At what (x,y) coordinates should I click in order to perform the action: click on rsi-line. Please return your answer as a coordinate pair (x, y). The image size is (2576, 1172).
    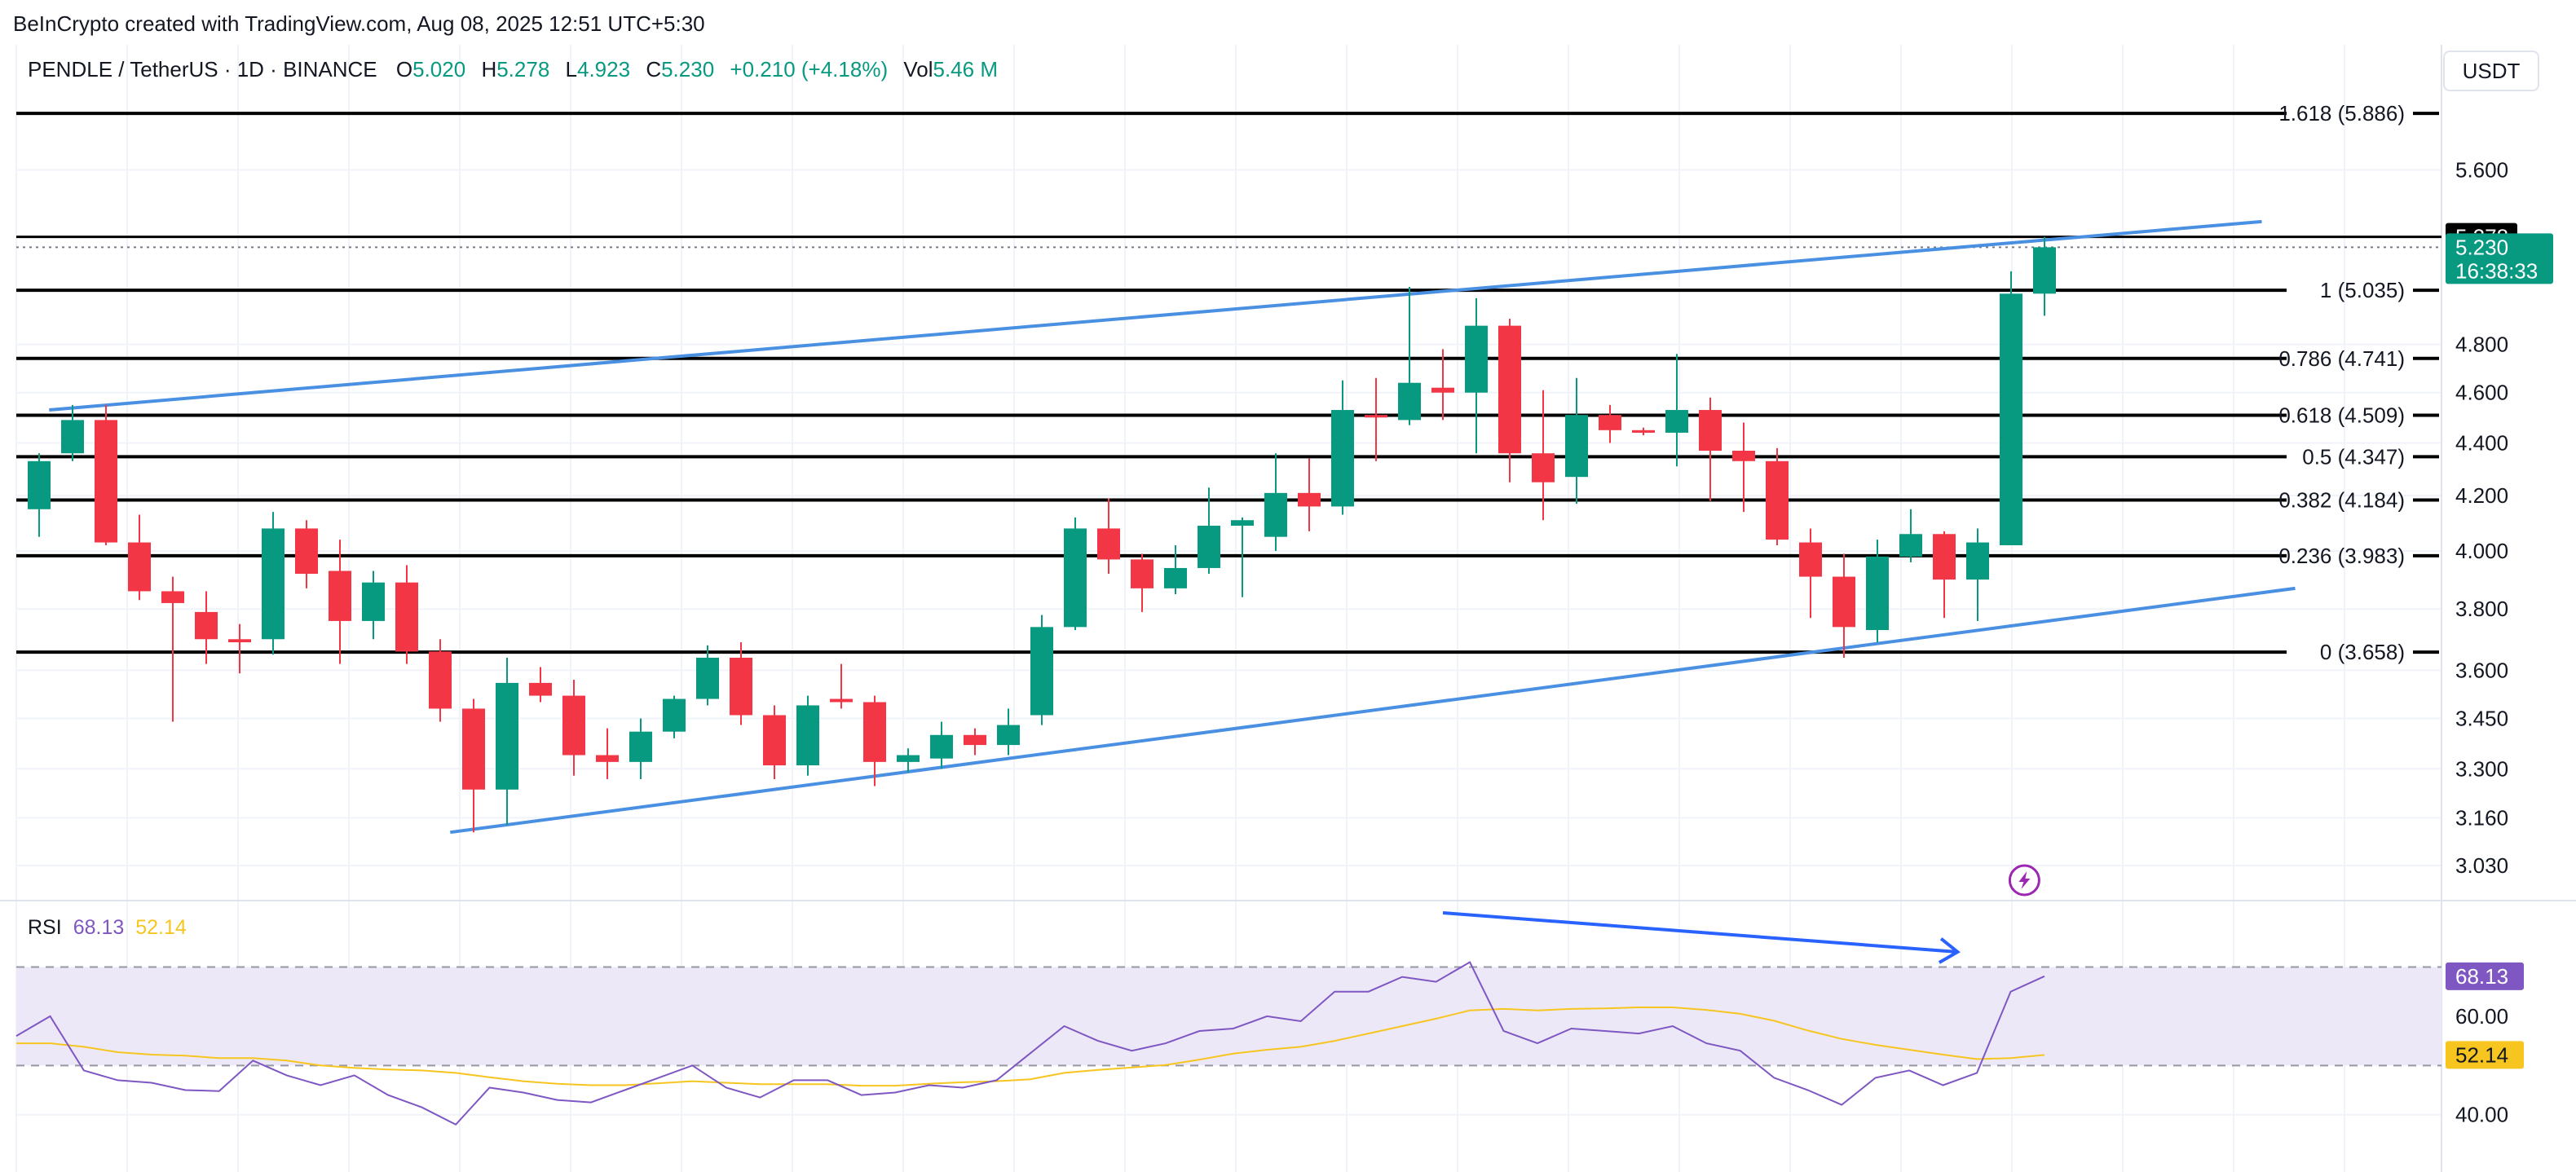
    Looking at the image, I should click on (1030, 1043).